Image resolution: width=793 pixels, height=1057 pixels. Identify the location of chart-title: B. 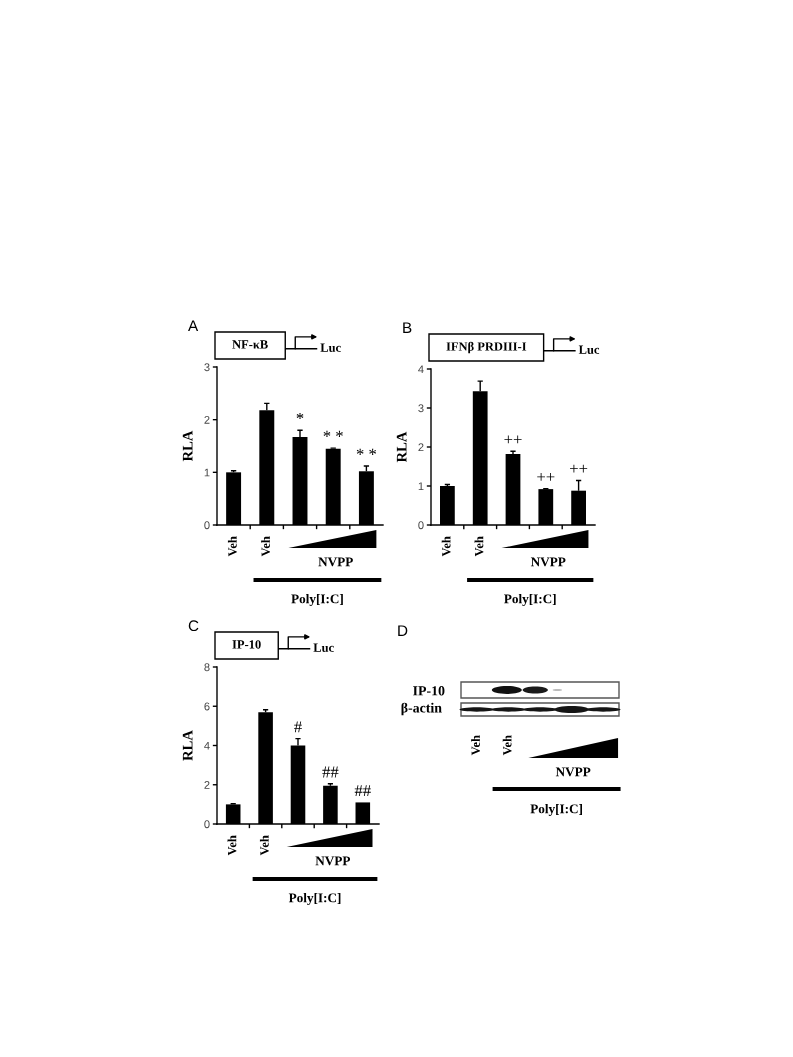
(407, 327).